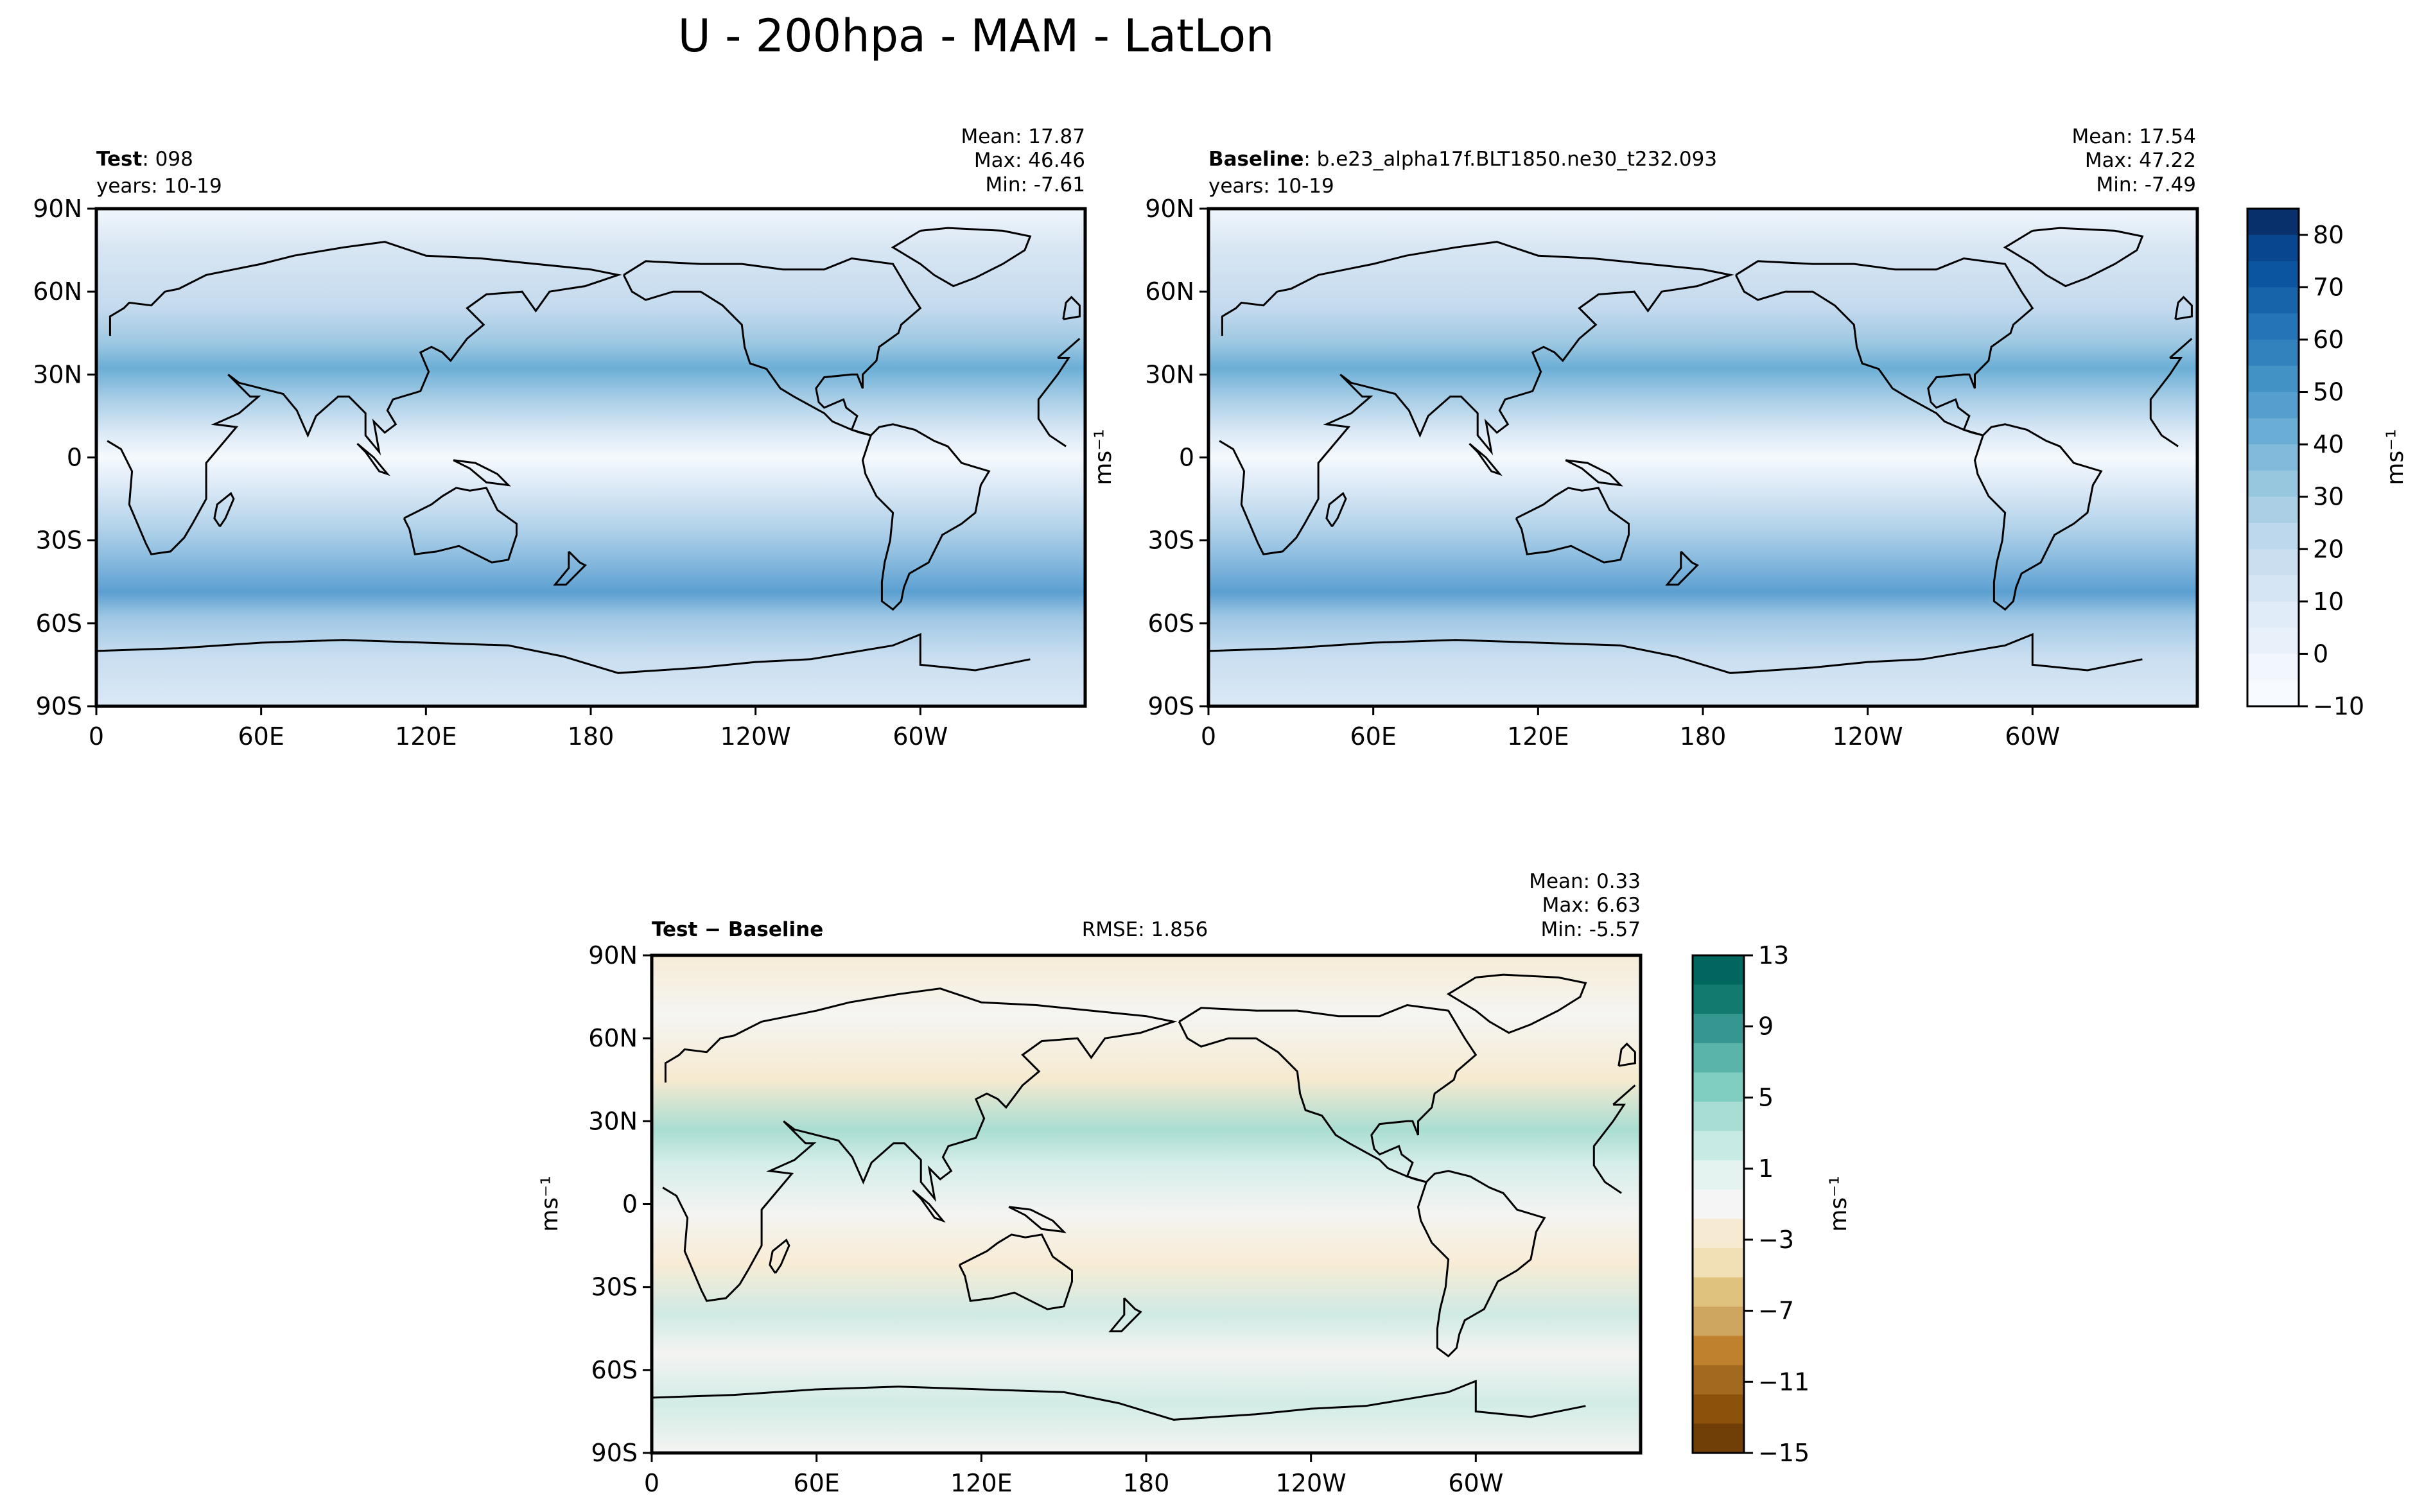  What do you see at coordinates (2328, 392) in the screenshot?
I see `colorbar-tick-label: 50` at bounding box center [2328, 392].